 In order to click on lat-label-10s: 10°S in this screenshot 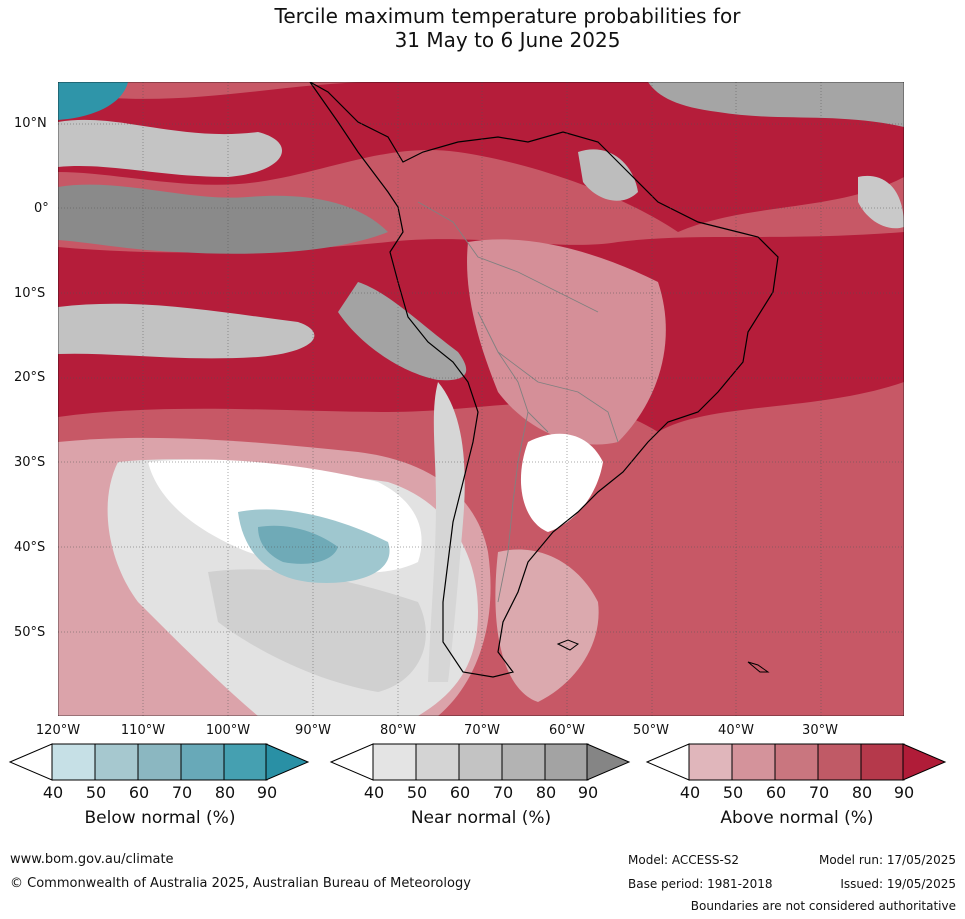, I will do `click(30, 293)`.